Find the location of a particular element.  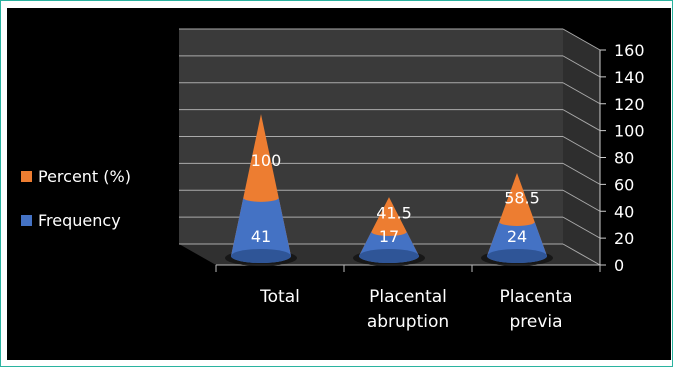

x-category-label: Placenta is located at coordinates (535, 297).